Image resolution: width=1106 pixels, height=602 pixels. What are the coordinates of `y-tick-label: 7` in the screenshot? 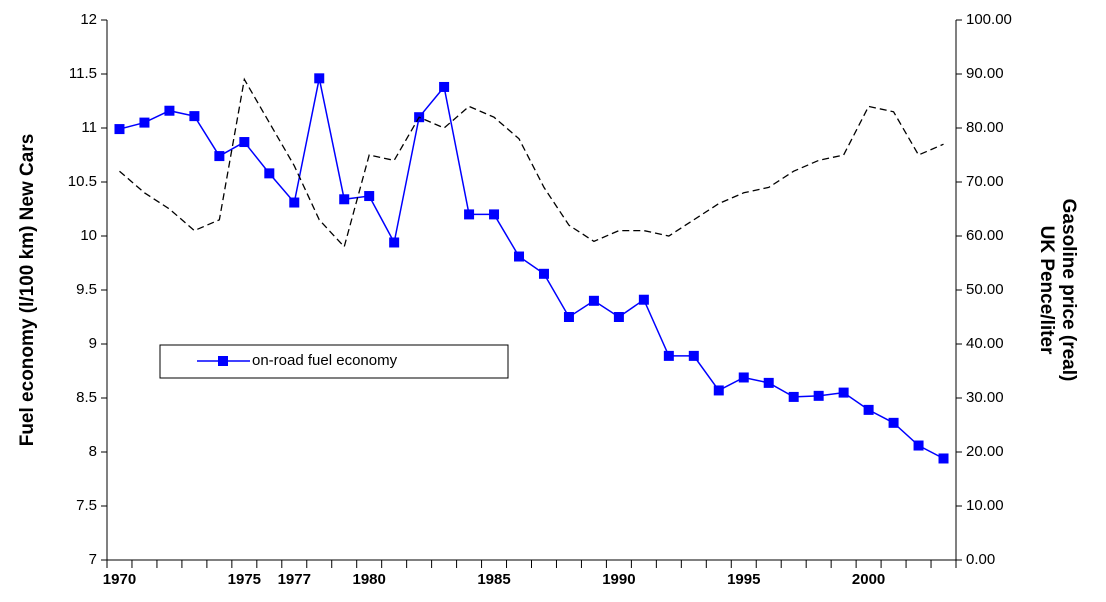 It's located at (93, 559).